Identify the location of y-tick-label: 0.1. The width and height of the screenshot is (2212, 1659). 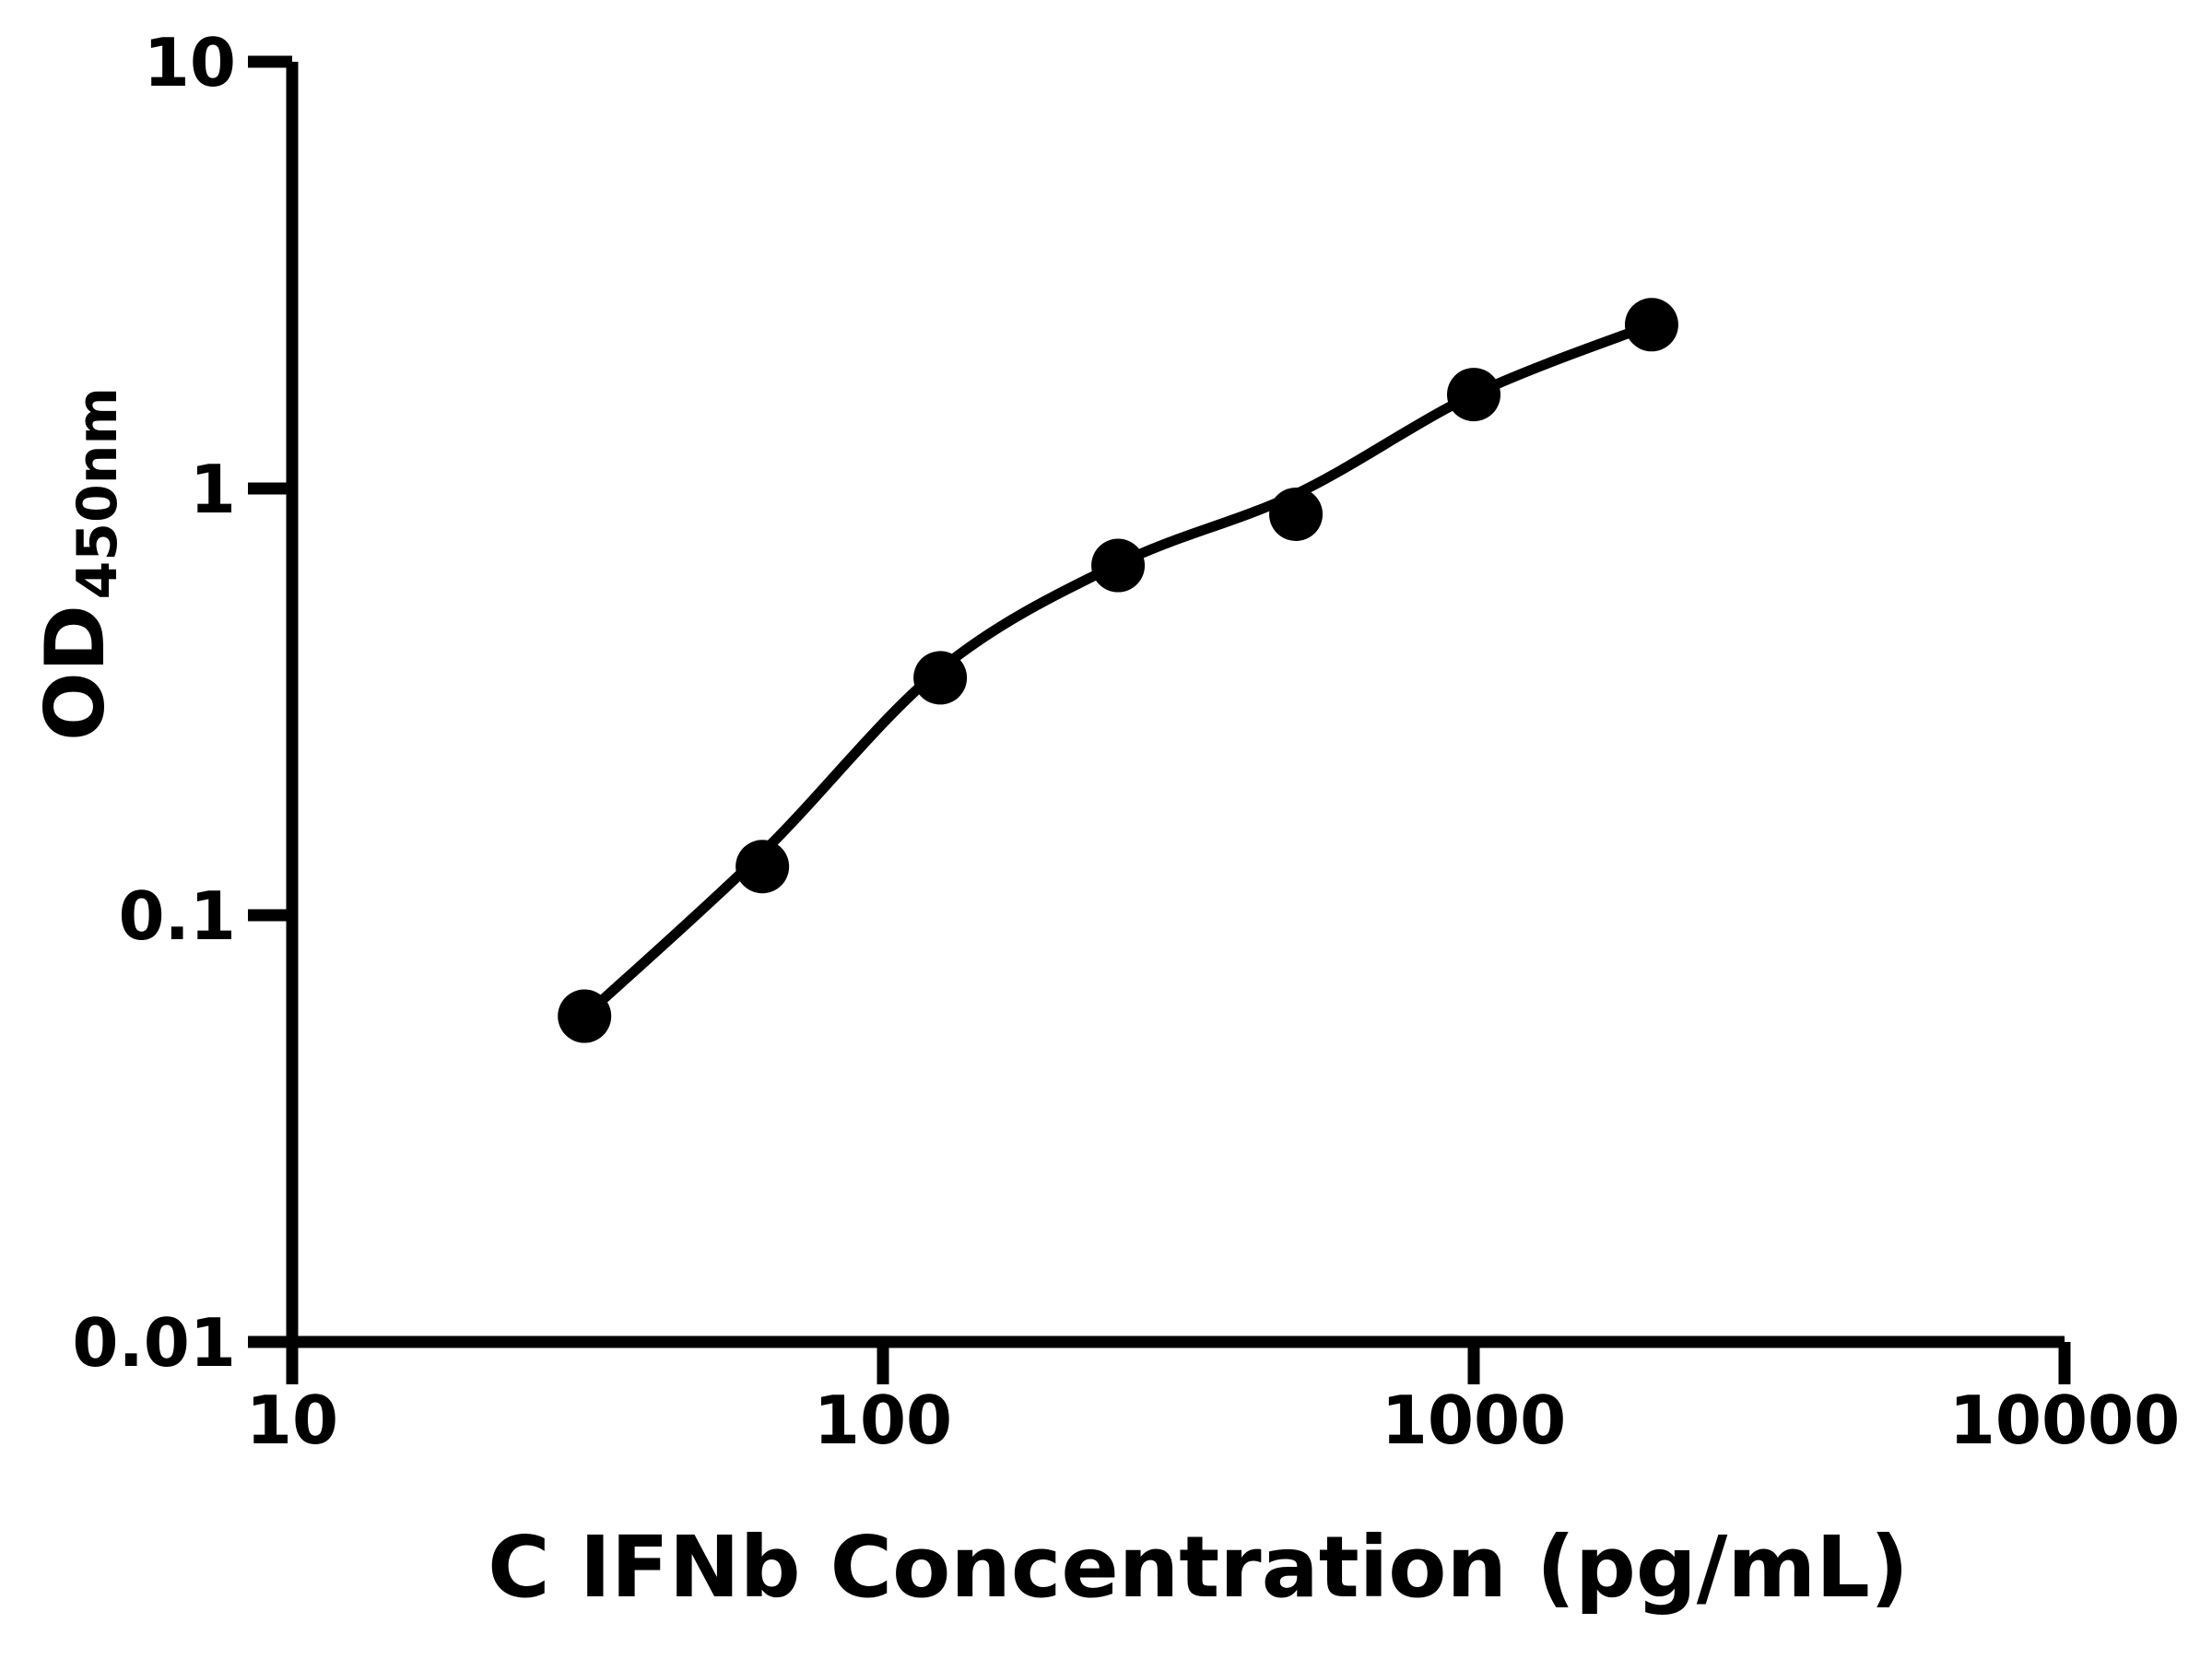
(177, 916).